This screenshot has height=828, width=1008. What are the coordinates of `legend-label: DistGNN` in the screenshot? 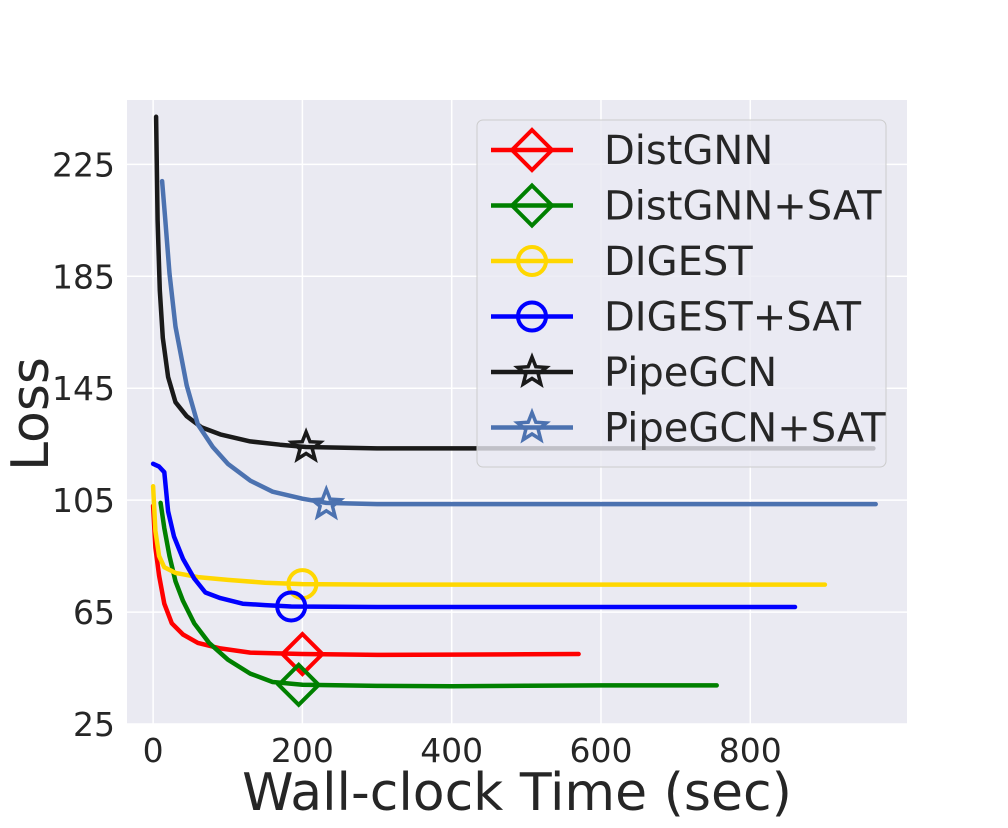 It's located at (688, 151).